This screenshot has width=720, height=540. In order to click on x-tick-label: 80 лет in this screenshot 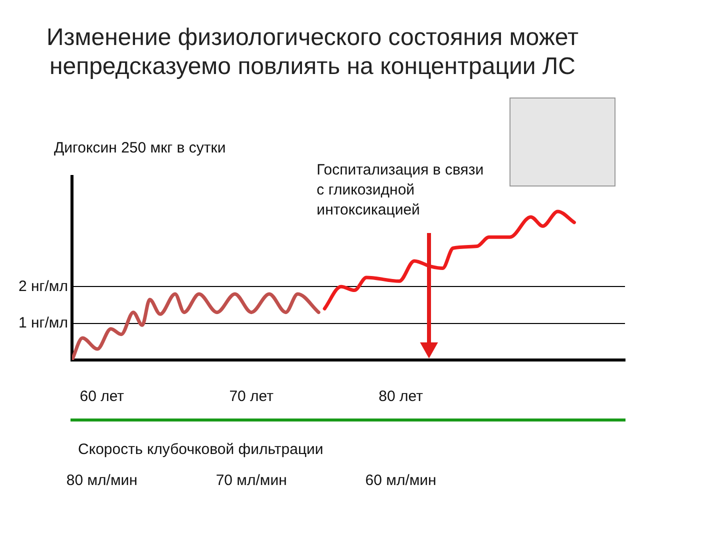, I will do `click(401, 397)`.